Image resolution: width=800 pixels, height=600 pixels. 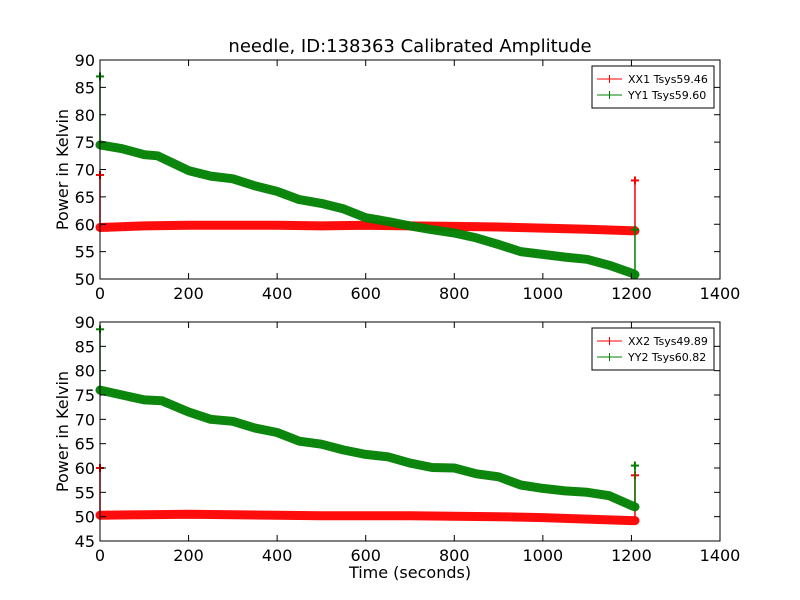 What do you see at coordinates (666, 95) in the screenshot?
I see `legend-label: YY1 Tsys59.60` at bounding box center [666, 95].